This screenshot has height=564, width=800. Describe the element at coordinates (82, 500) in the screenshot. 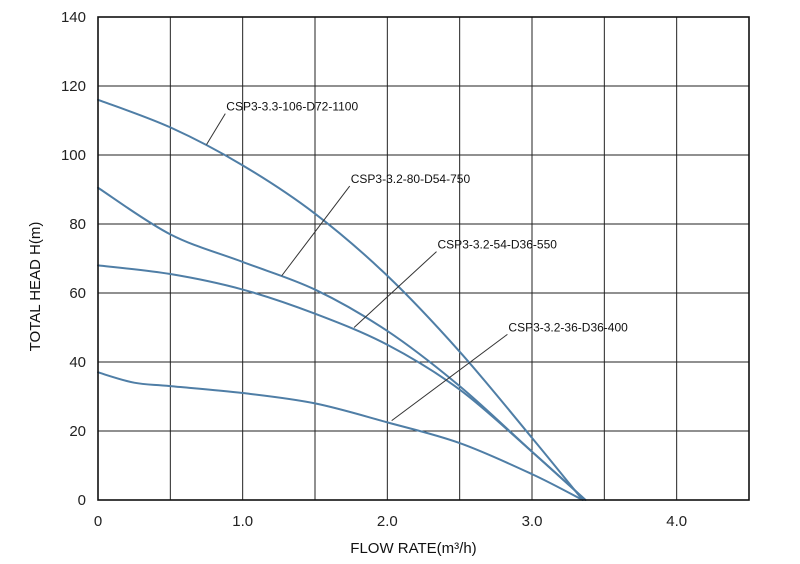

I see `y-tick-label: 0` at that location.